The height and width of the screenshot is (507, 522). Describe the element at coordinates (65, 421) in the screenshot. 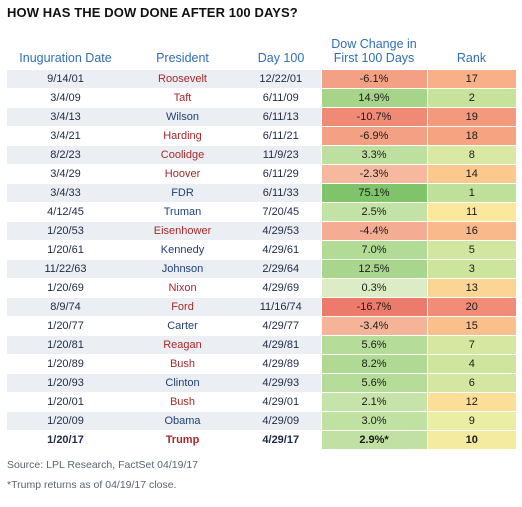

I see `inauguration-date-cell: 1/20/09` at that location.